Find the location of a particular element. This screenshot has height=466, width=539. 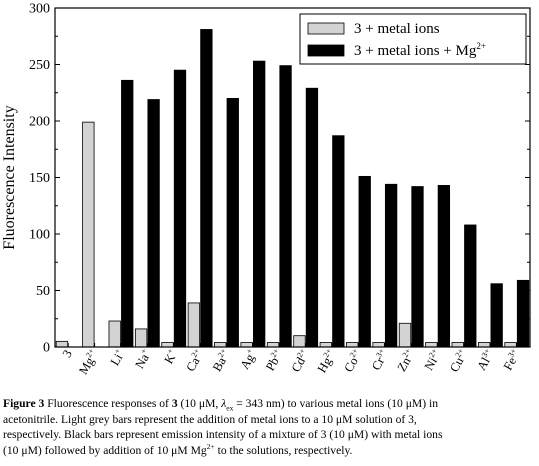

y-tick-label: 250 is located at coordinates (39, 65).